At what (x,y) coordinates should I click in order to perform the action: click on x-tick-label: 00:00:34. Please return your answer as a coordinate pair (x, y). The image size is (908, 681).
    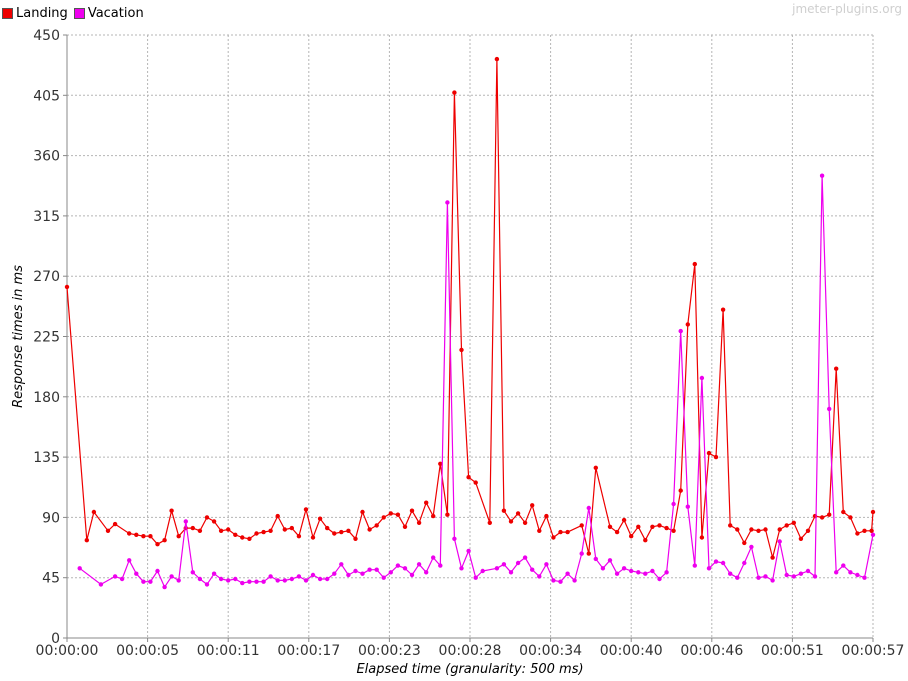
    Looking at the image, I should click on (550, 651).